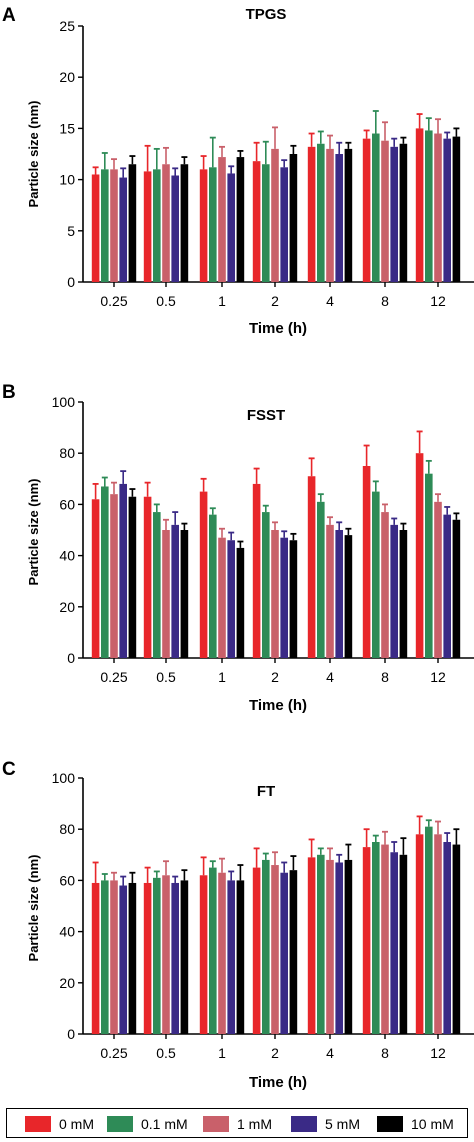 The height and width of the screenshot is (1142, 474). I want to click on panel-label: A, so click(9, 15).